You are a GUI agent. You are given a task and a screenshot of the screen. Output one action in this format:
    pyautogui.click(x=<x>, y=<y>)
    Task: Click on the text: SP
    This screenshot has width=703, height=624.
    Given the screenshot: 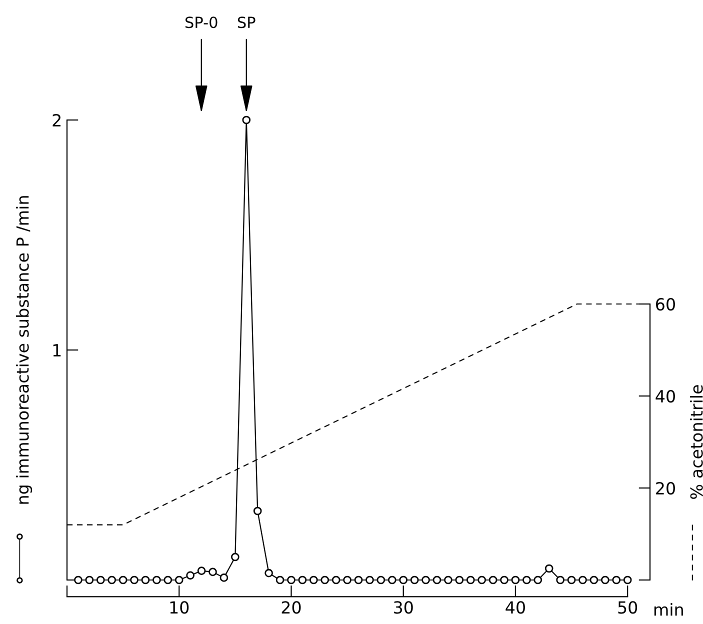 What is the action you would take?
    pyautogui.click(x=247, y=22)
    